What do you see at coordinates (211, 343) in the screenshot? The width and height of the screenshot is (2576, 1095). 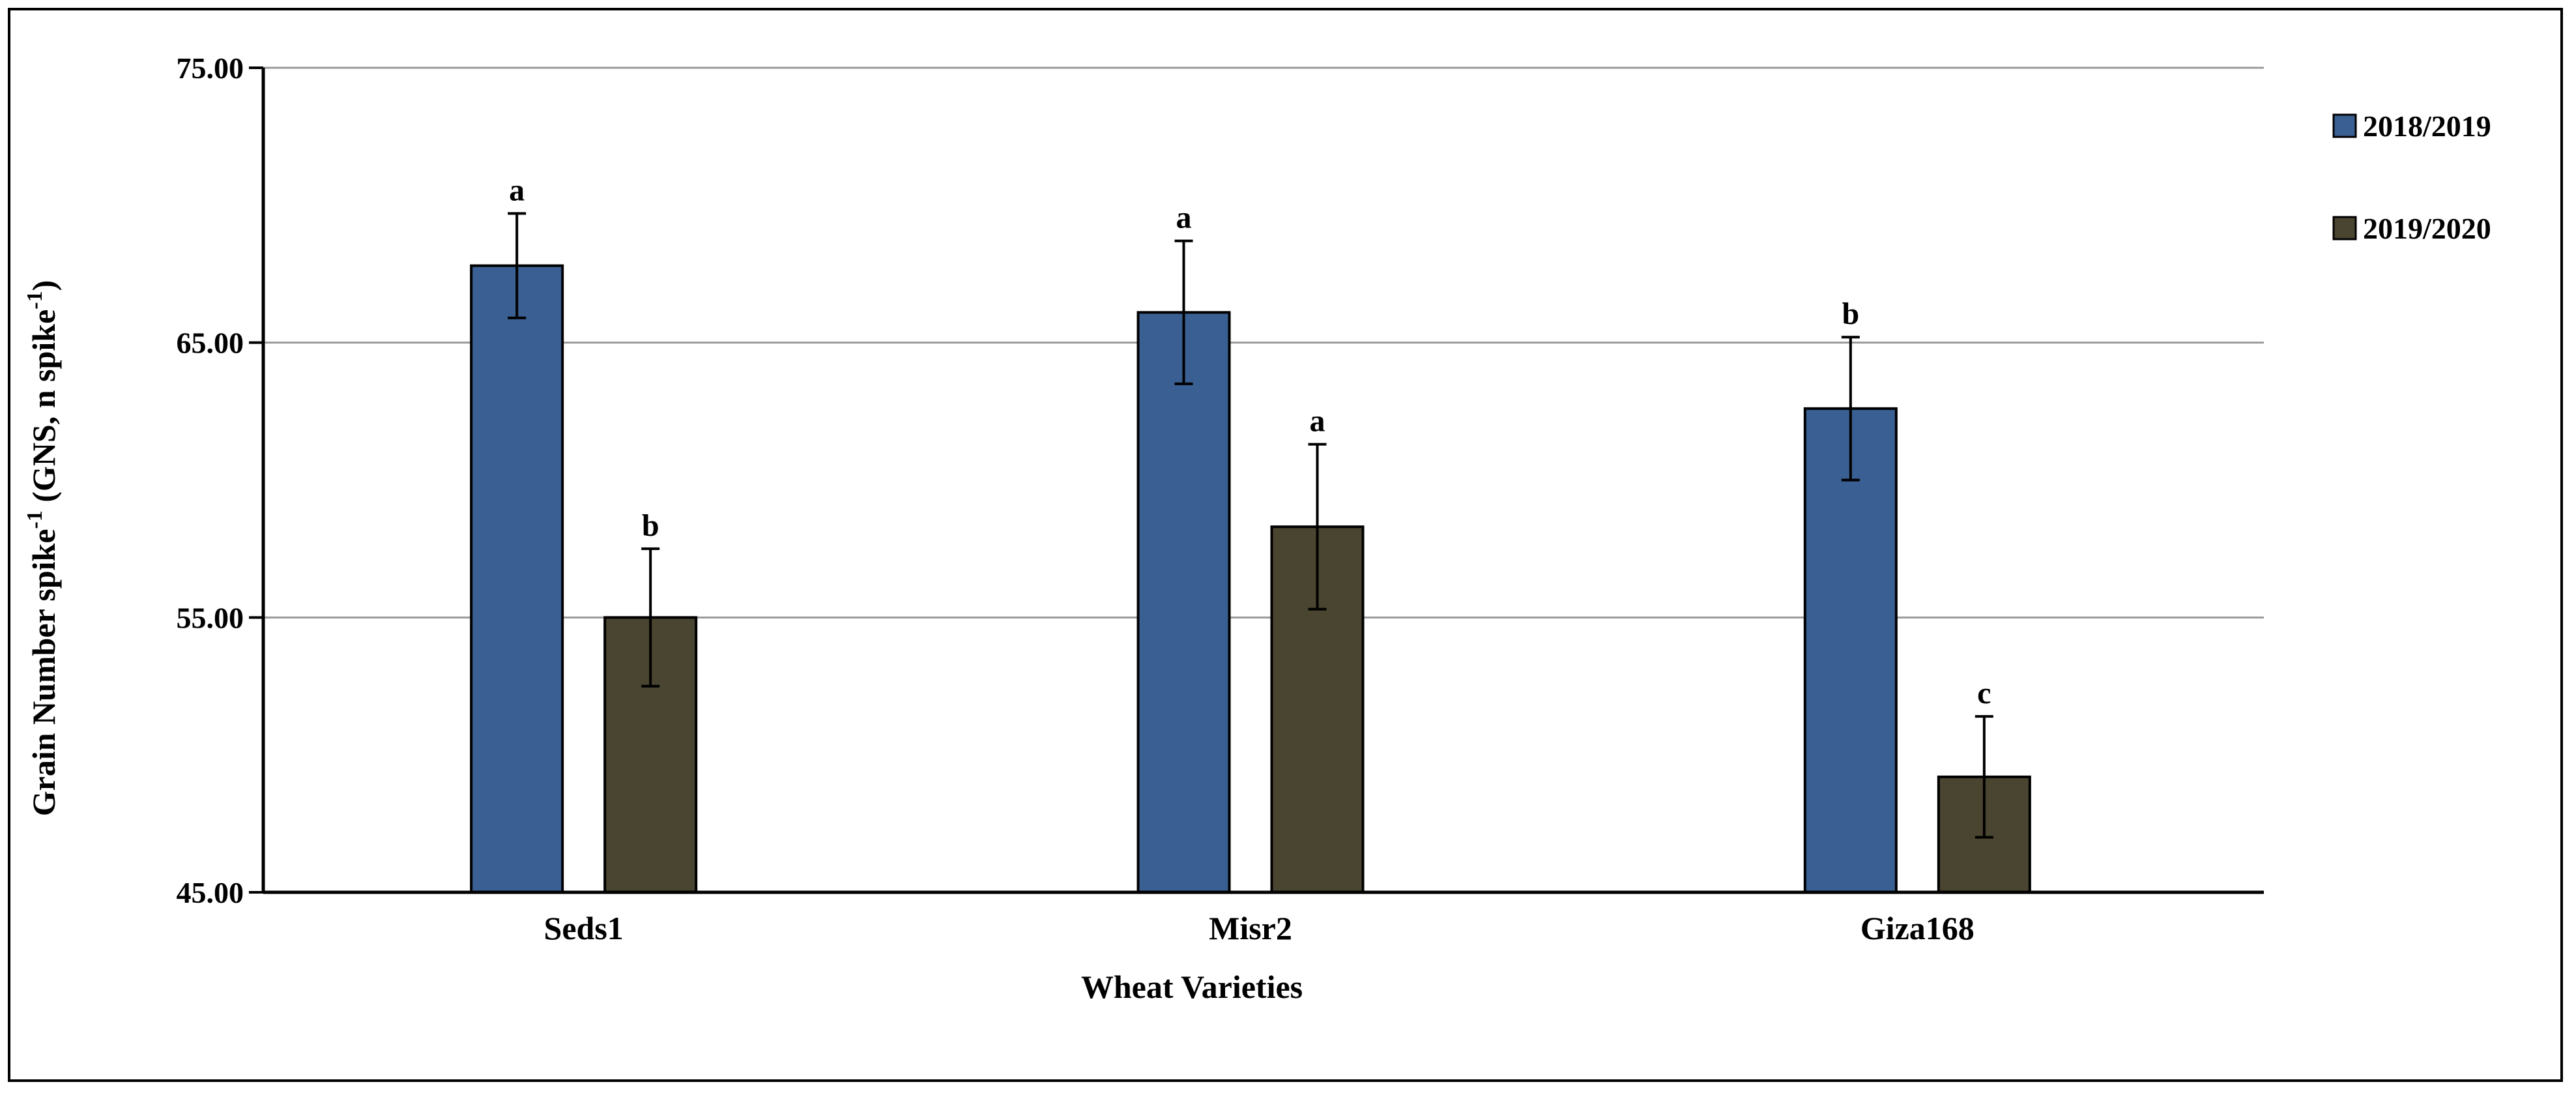 I see `y-tick-label: 65.00` at bounding box center [211, 343].